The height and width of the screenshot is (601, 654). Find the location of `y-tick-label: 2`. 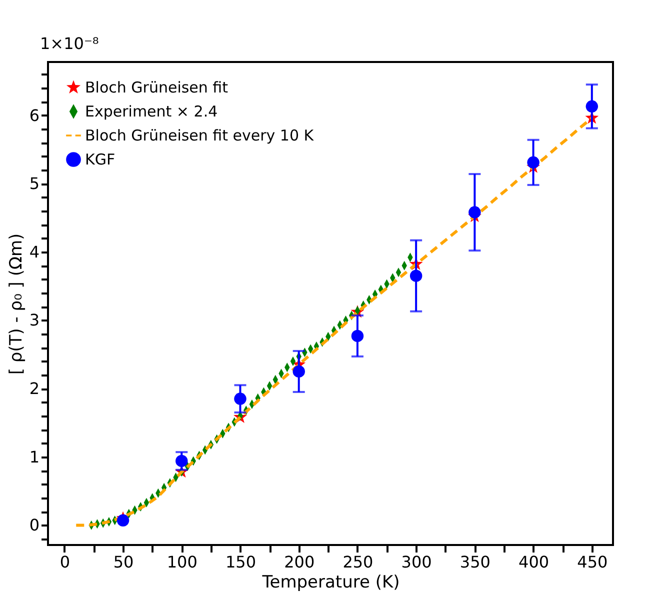

y-tick-label: 2 is located at coordinates (34, 388).